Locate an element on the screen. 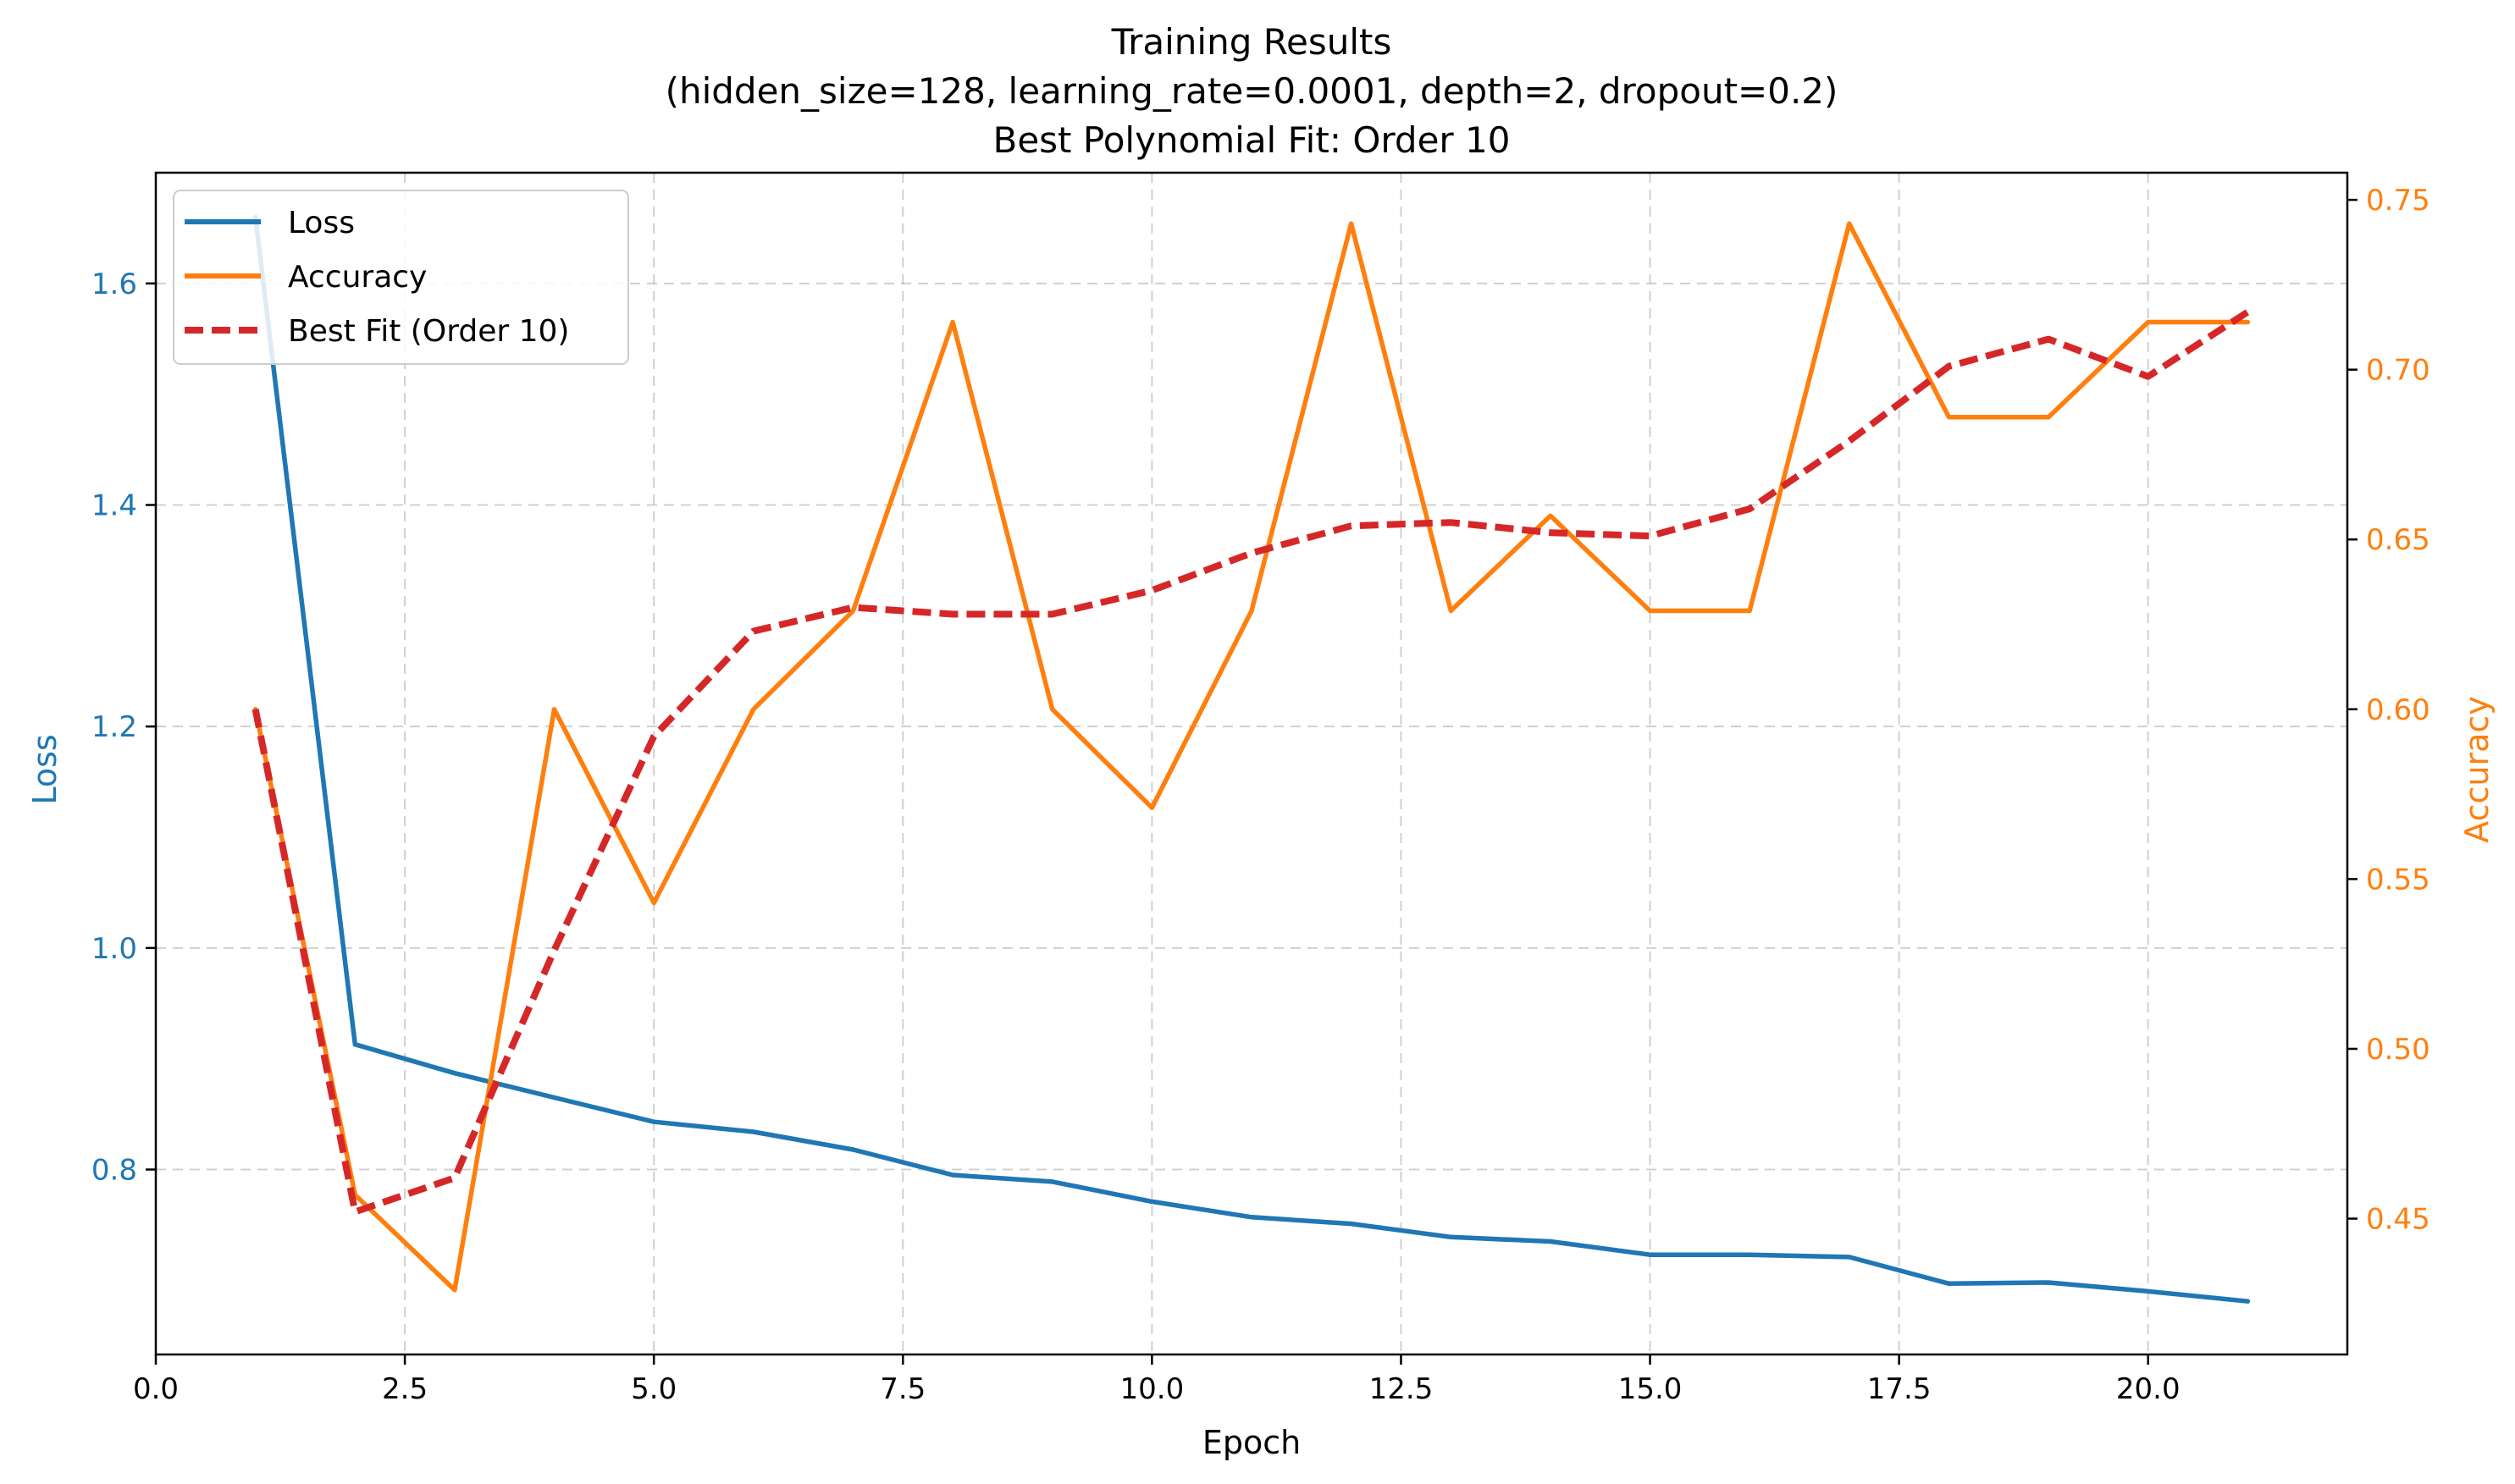 The image size is (2515, 1484). y-left-tick-label-4: 1.6 is located at coordinates (114, 284).